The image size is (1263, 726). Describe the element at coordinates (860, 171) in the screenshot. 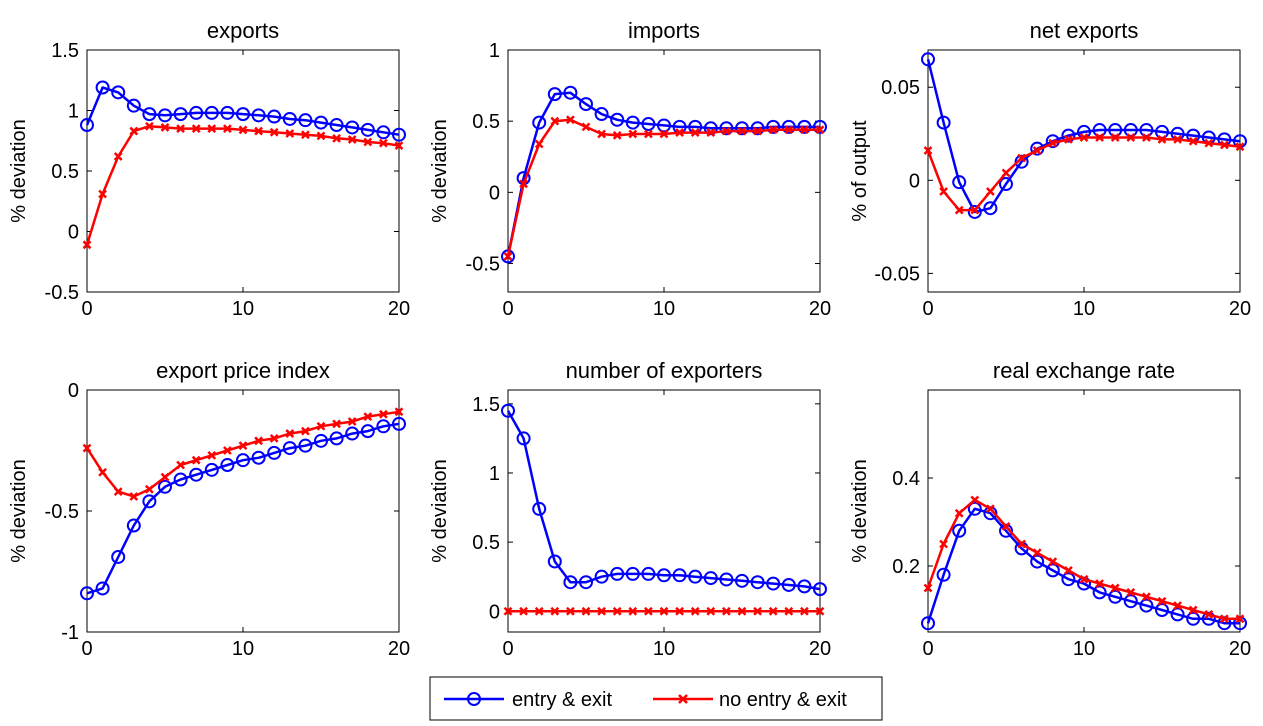

I see `y-axis-label: % of output` at that location.